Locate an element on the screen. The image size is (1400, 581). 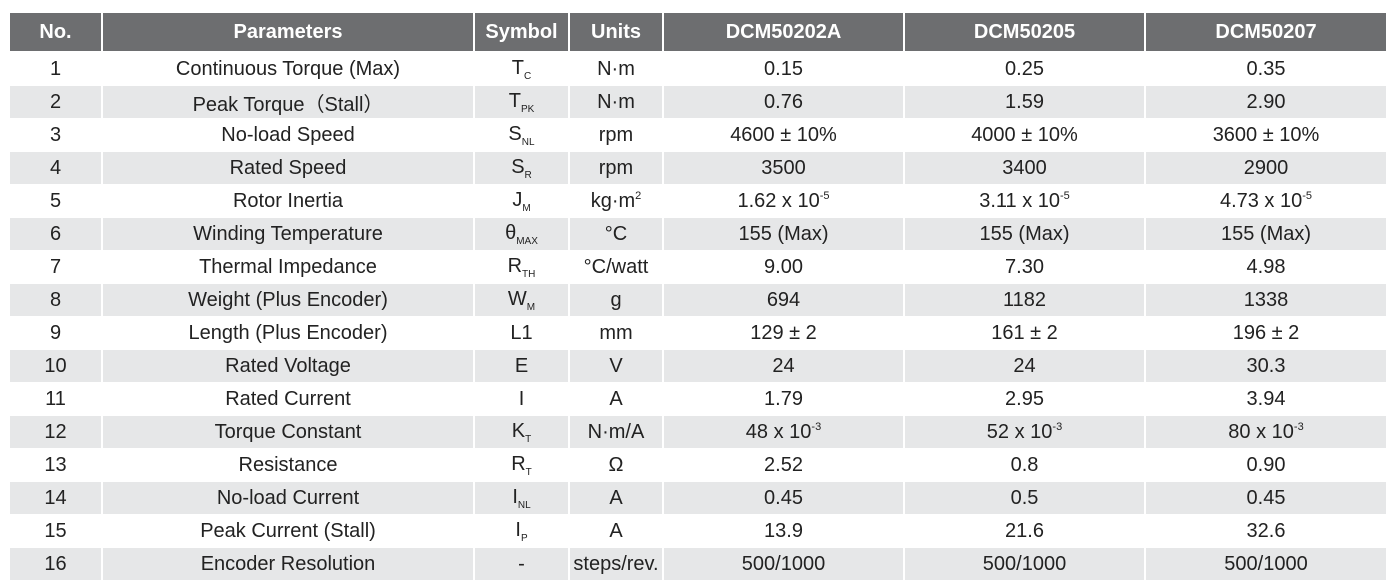
value-main: 2.52 is located at coordinates (783, 464).